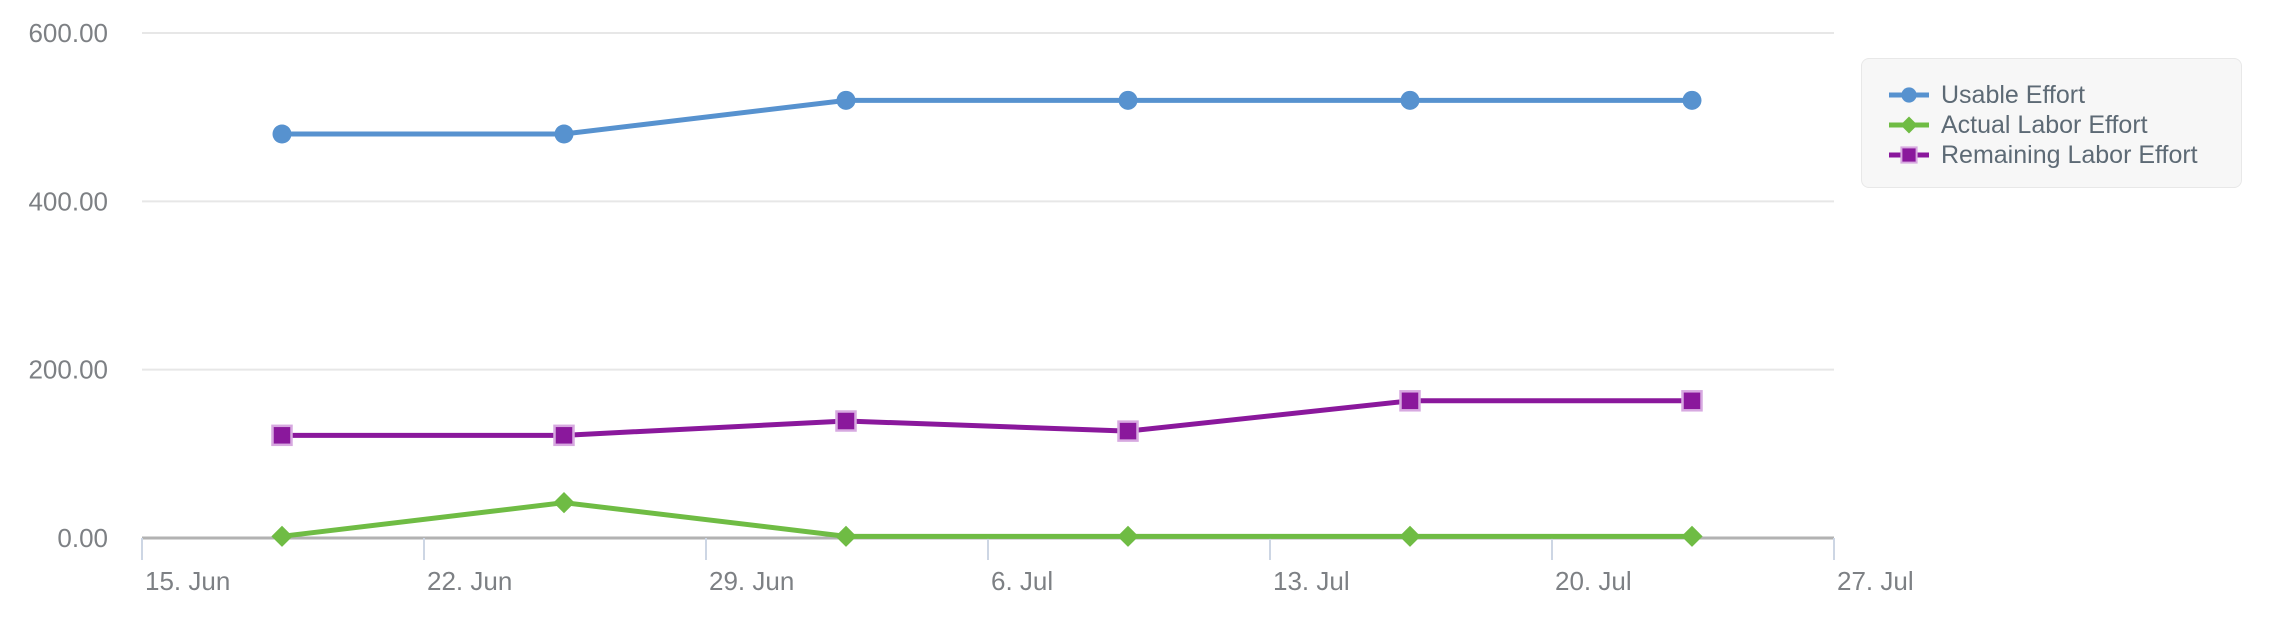 This screenshot has width=2272, height=617. I want to click on square-legend-marker-icon, so click(1909, 155).